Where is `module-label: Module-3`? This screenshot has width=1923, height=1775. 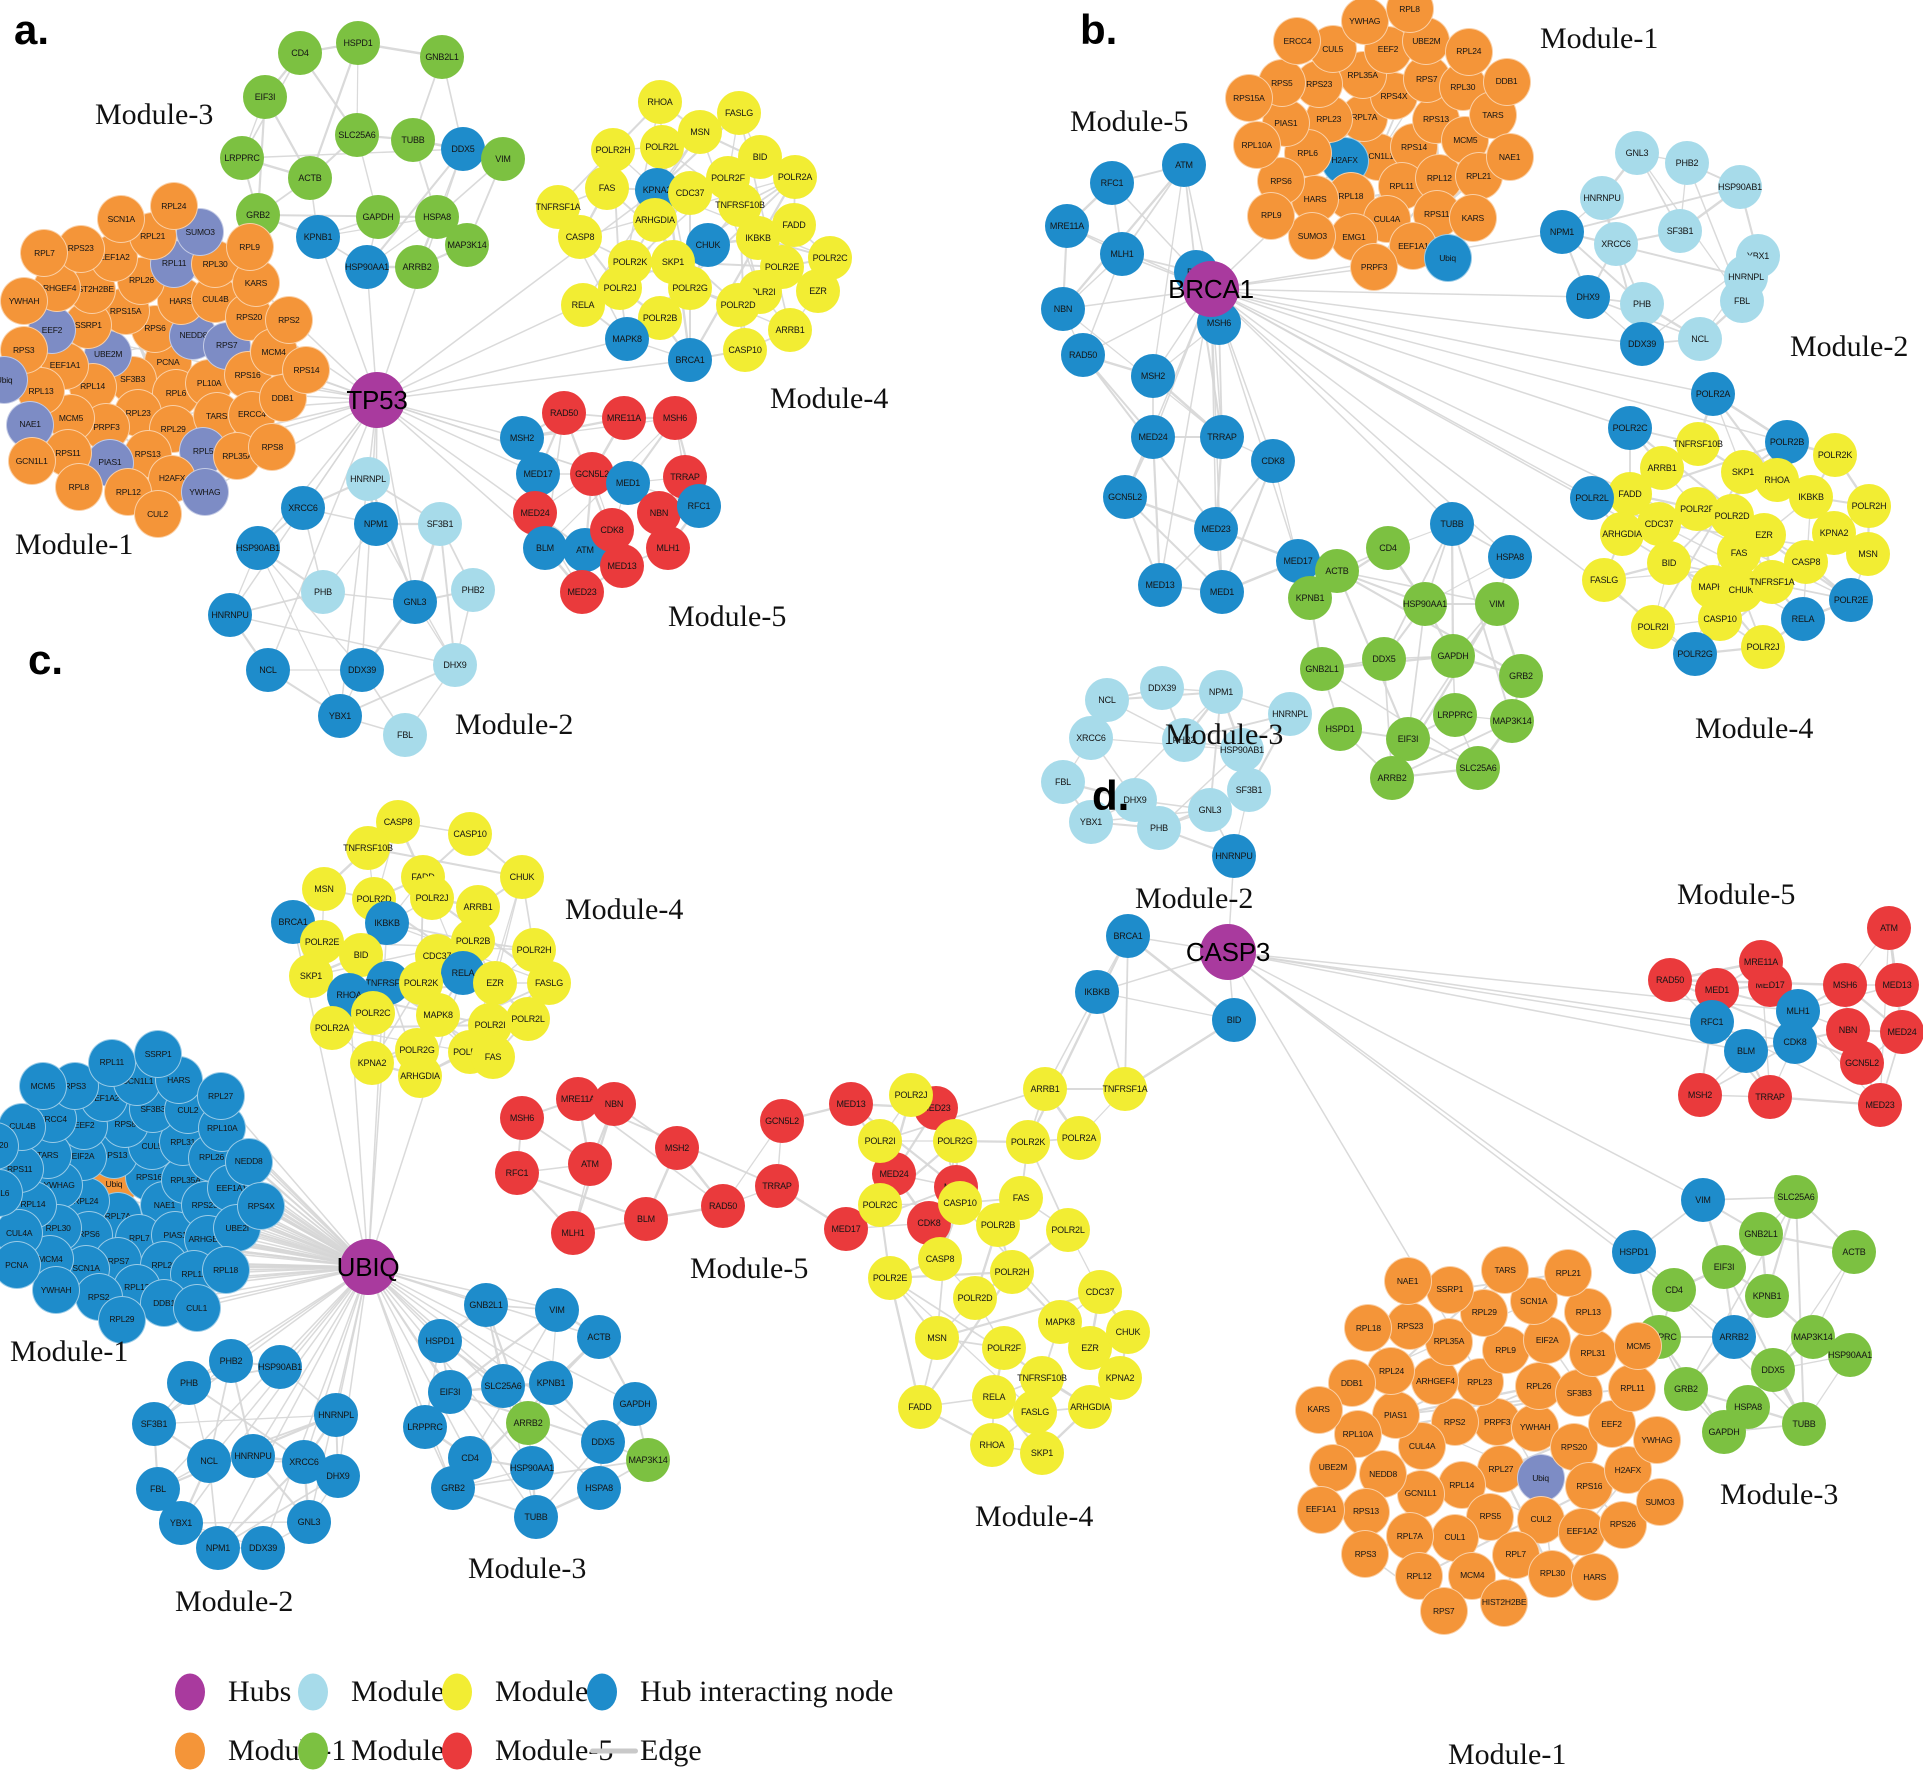
module-label: Module-3 is located at coordinates (1779, 1494).